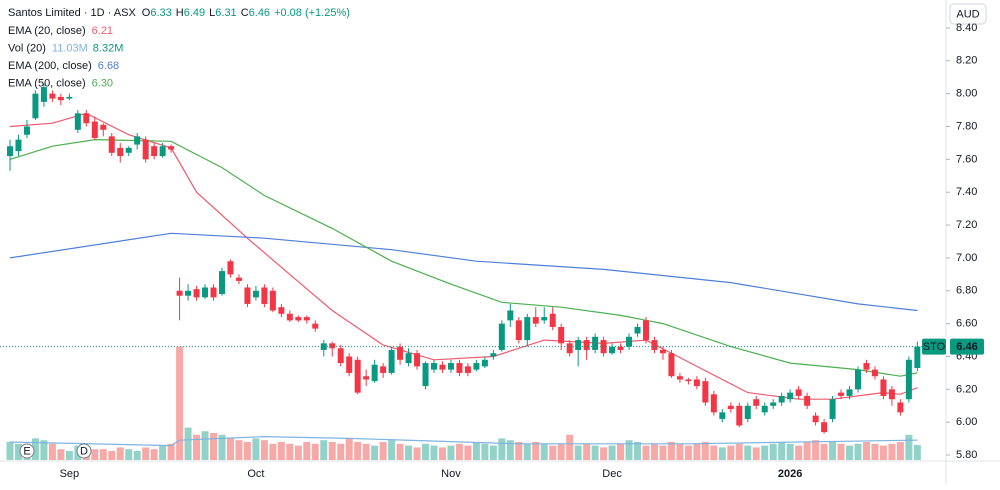 Image resolution: width=1000 pixels, height=490 pixels. Describe the element at coordinates (50, 66) in the screenshot. I see `indicator-name: EMA (200, close)` at that location.